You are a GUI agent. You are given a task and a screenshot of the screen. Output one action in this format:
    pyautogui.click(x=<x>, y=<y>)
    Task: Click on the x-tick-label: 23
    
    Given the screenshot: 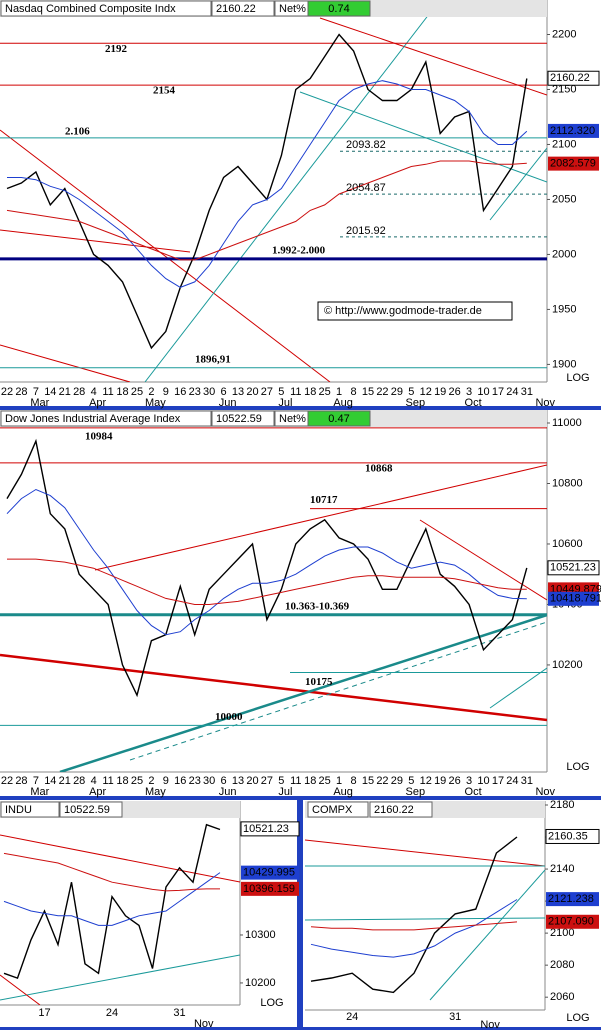 What is the action you would take?
    pyautogui.click(x=195, y=781)
    